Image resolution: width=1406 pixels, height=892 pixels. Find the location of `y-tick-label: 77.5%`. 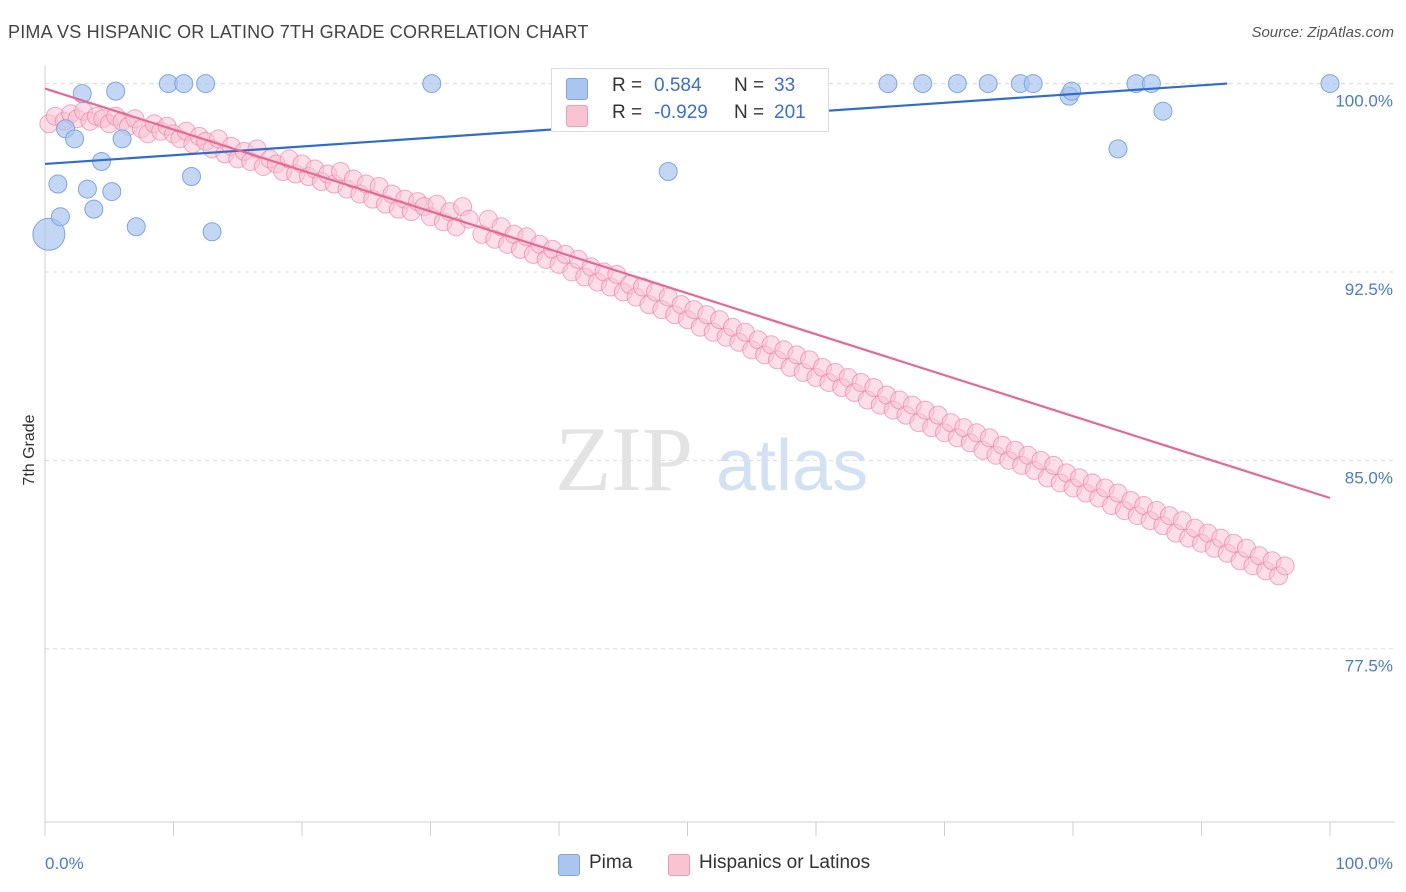

y-tick-label: 77.5% is located at coordinates (1369, 666).